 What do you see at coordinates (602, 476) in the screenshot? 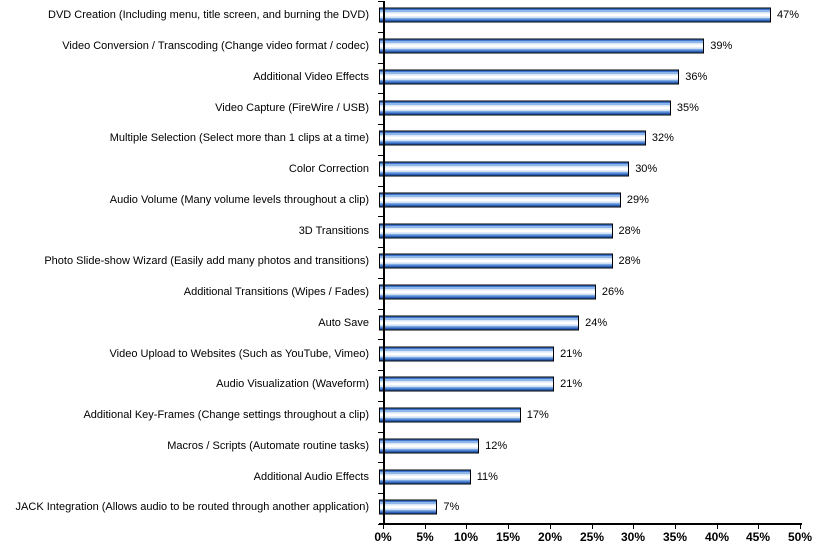
I see `bar-area: 11%` at bounding box center [602, 476].